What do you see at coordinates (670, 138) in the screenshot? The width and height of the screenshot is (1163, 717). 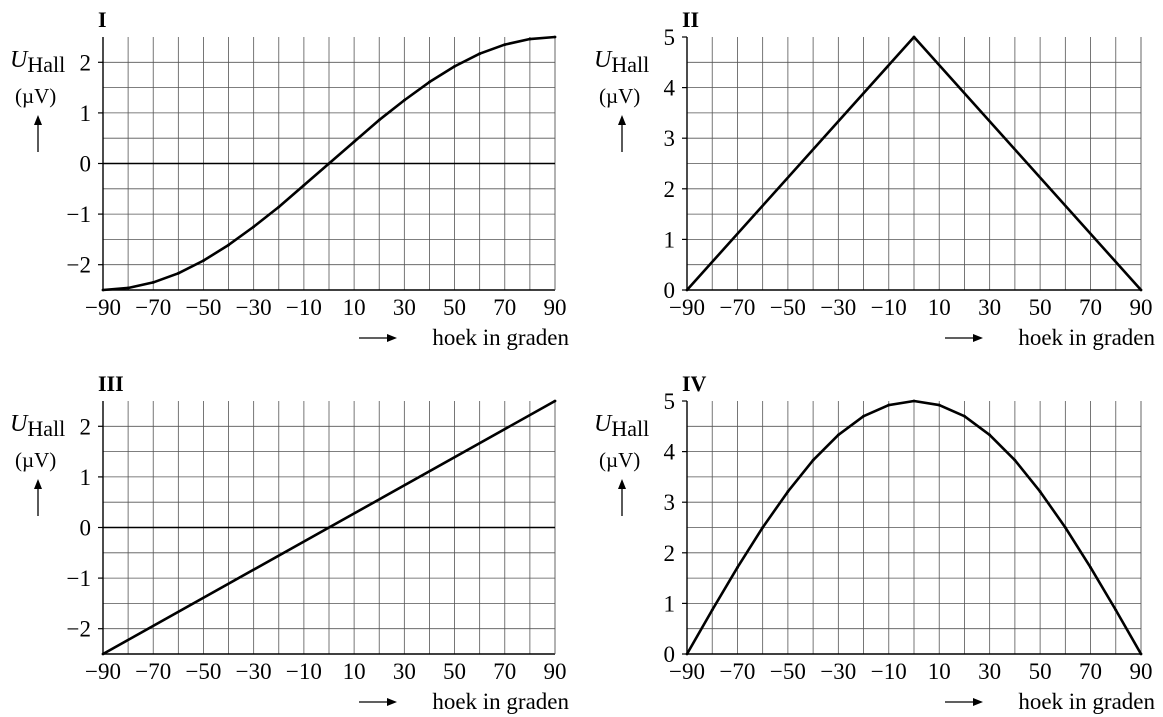 I see `y-tick-label: 3` at bounding box center [670, 138].